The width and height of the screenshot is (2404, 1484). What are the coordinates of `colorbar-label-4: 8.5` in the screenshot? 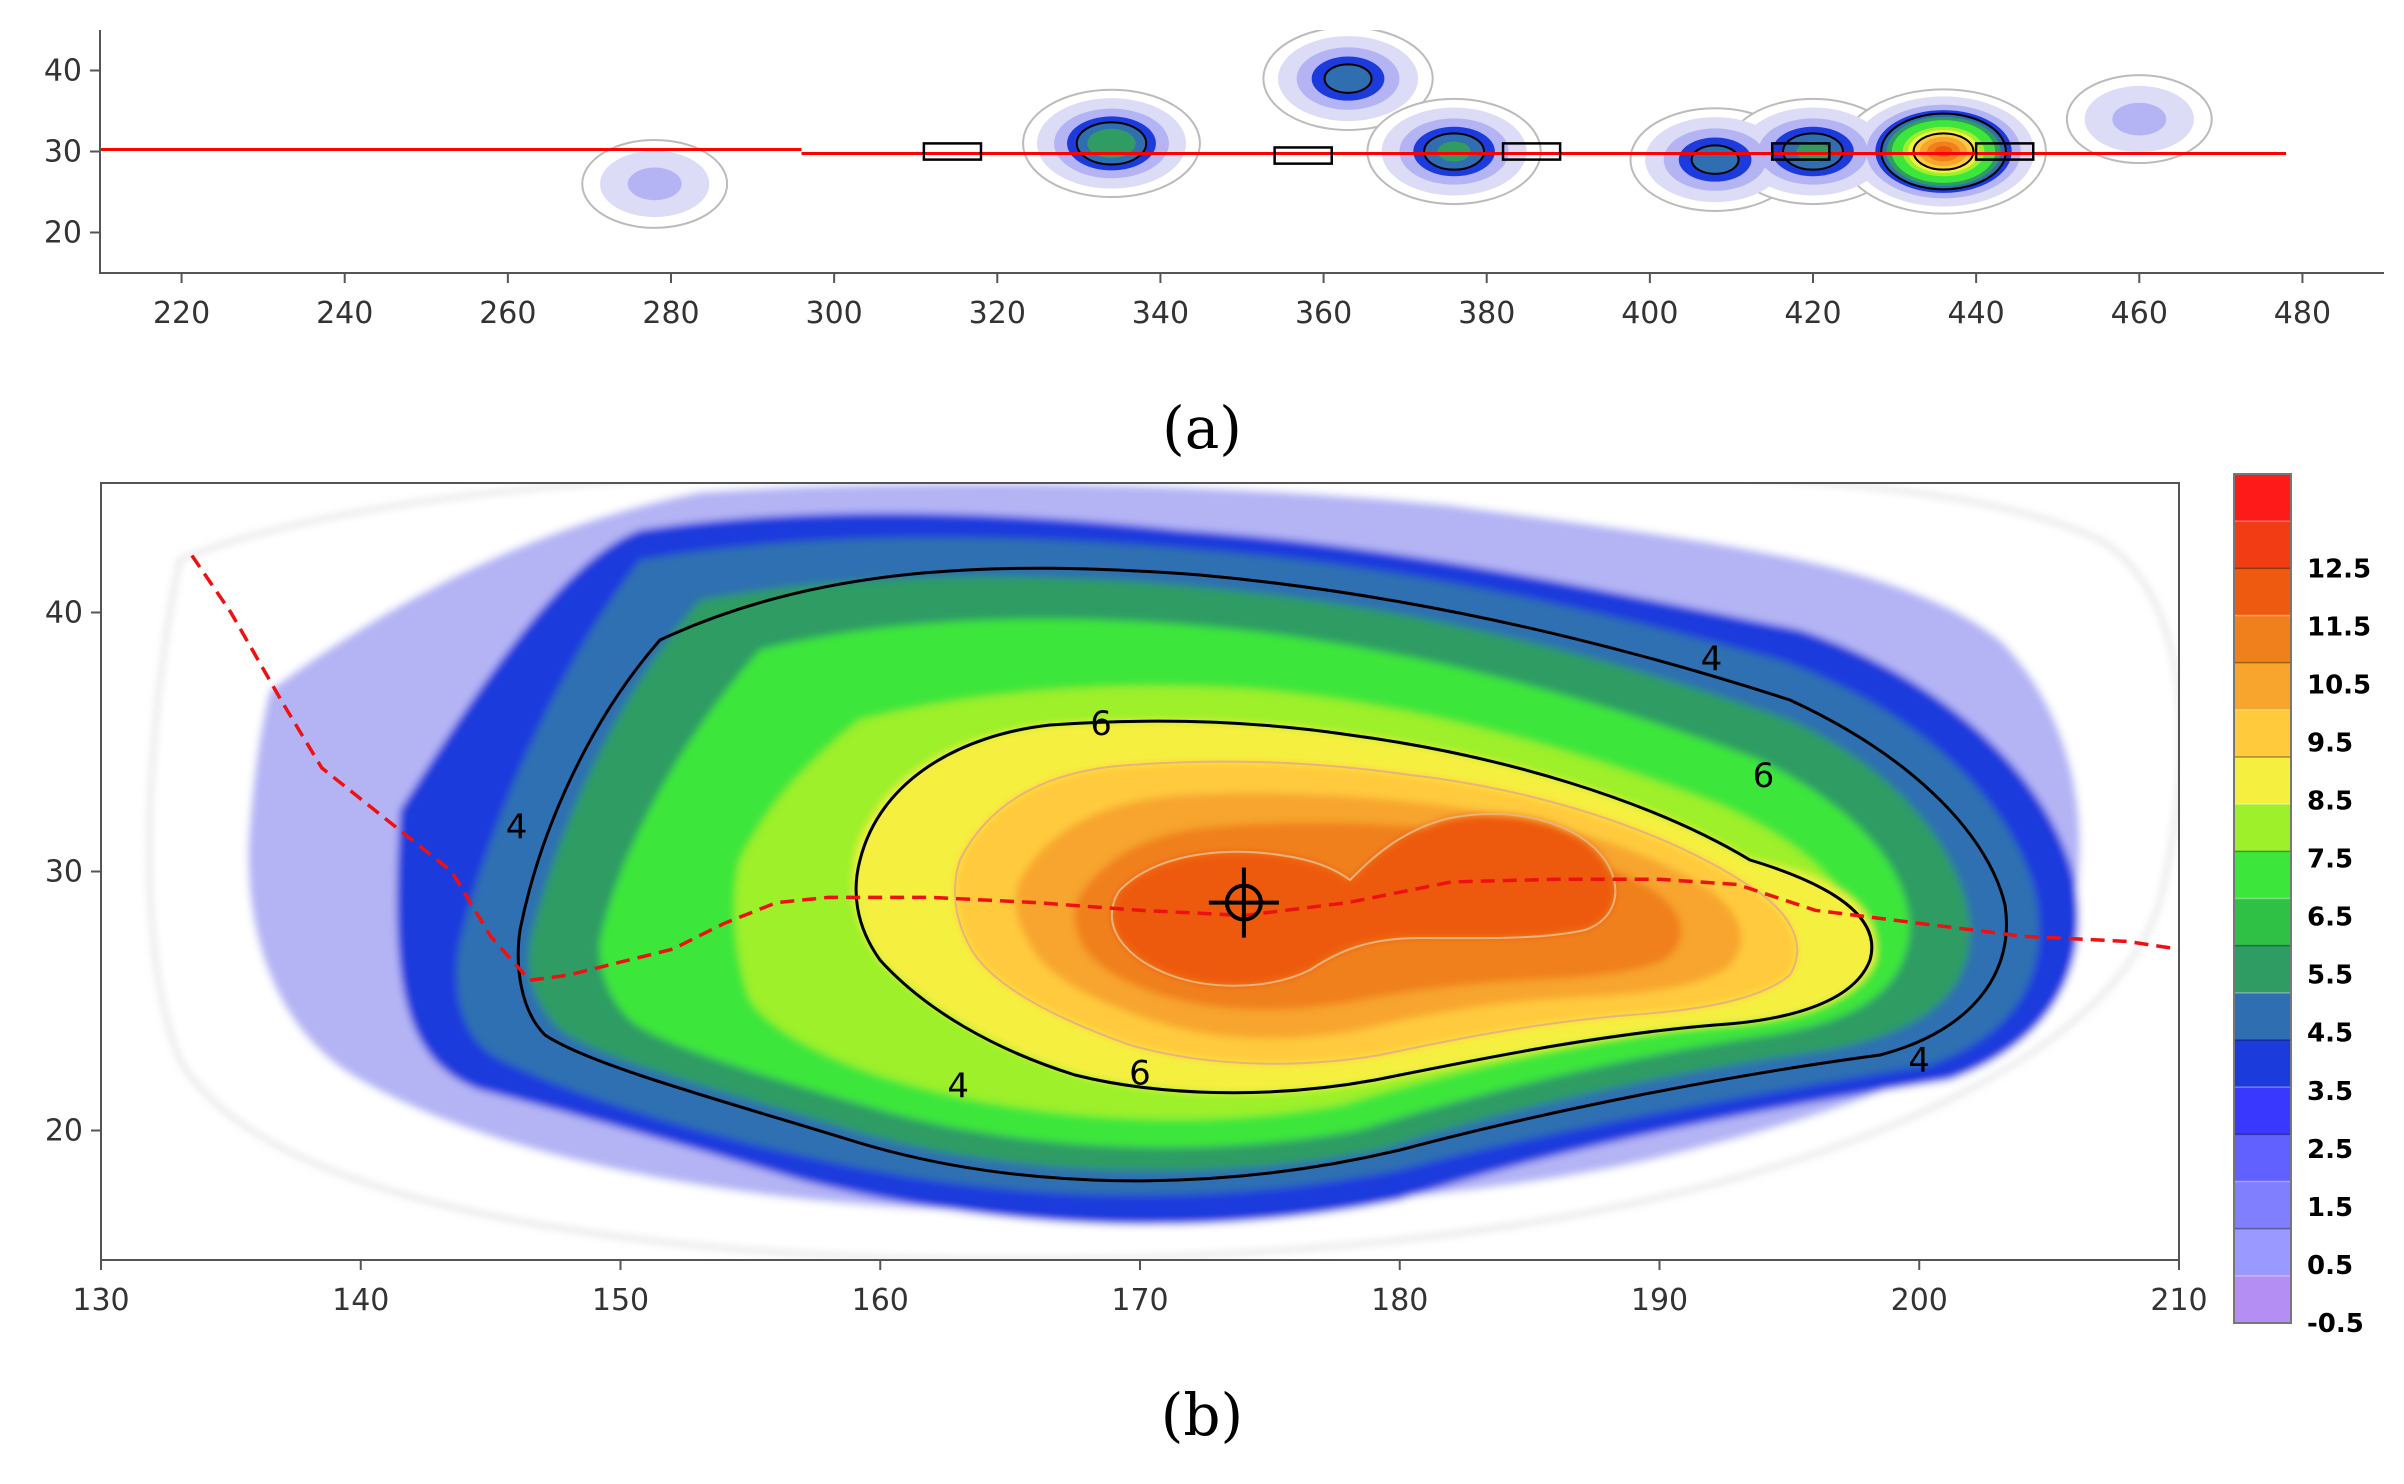 It's located at (2330, 802).